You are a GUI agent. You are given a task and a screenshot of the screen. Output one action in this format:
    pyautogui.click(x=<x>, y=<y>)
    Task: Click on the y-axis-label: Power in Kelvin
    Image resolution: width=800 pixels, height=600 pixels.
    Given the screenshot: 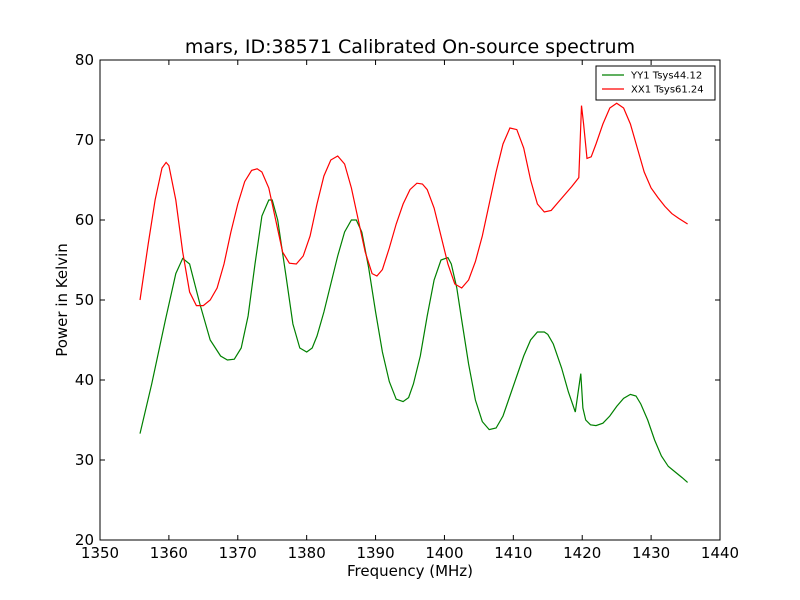 What is the action you would take?
    pyautogui.click(x=62, y=300)
    